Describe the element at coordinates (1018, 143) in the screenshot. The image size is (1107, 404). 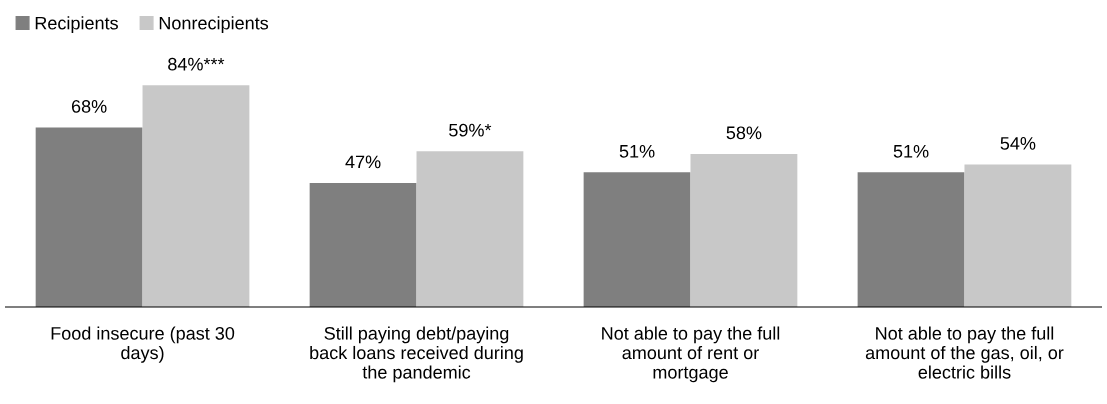
I see `data-label: 54%` at that location.